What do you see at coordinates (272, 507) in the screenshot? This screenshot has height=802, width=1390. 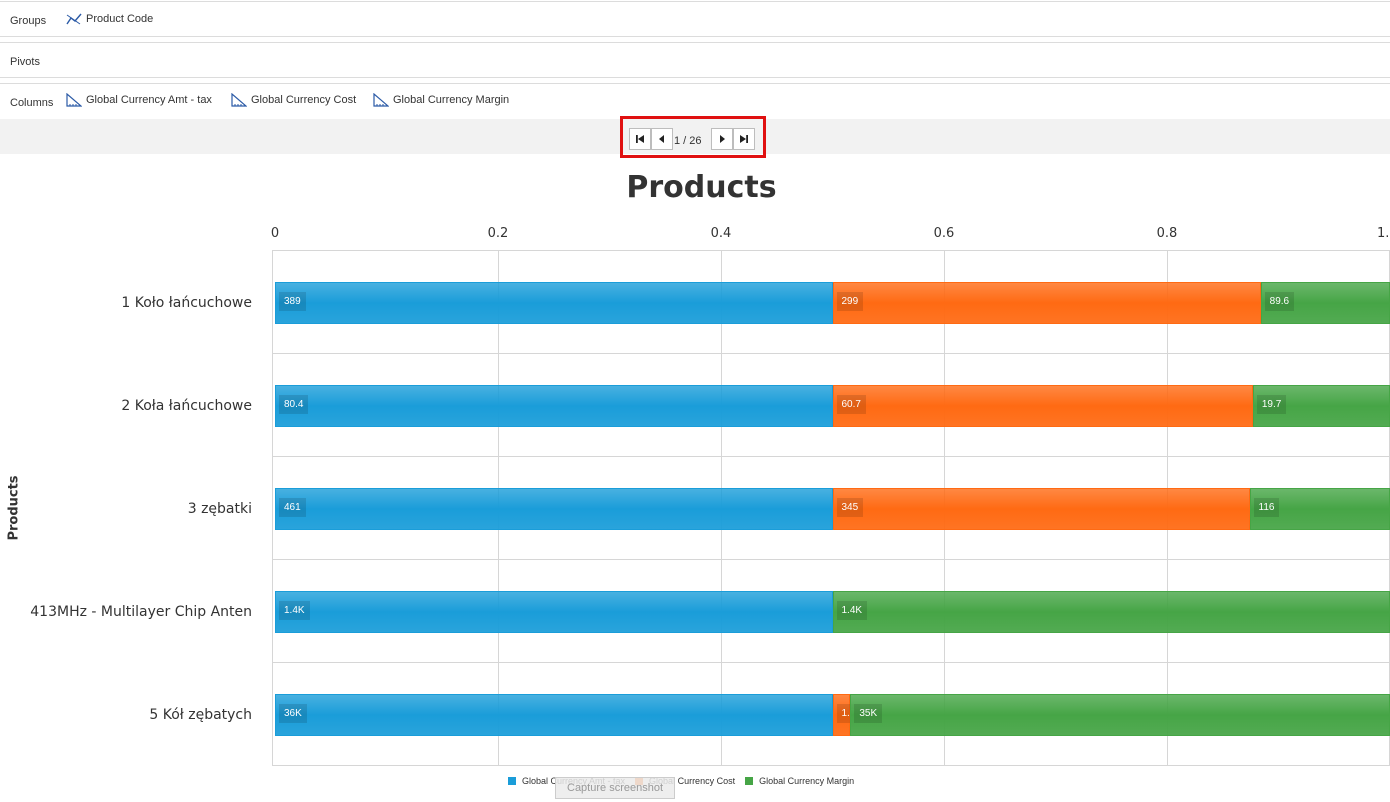 I see `x-gridline` at bounding box center [272, 507].